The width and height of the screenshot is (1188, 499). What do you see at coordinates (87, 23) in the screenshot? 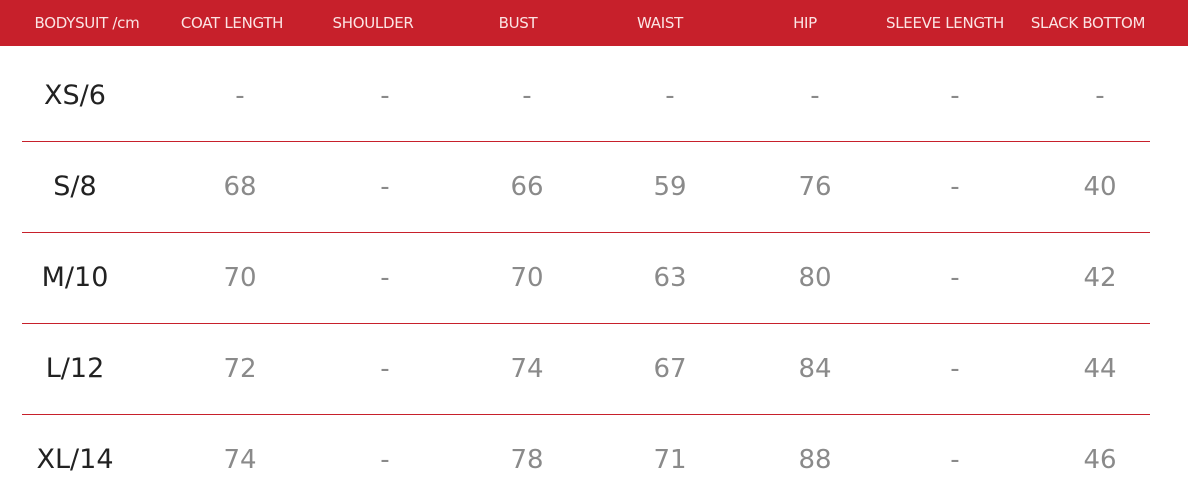
I see `column-header: BODYSUIT /cm` at bounding box center [87, 23].